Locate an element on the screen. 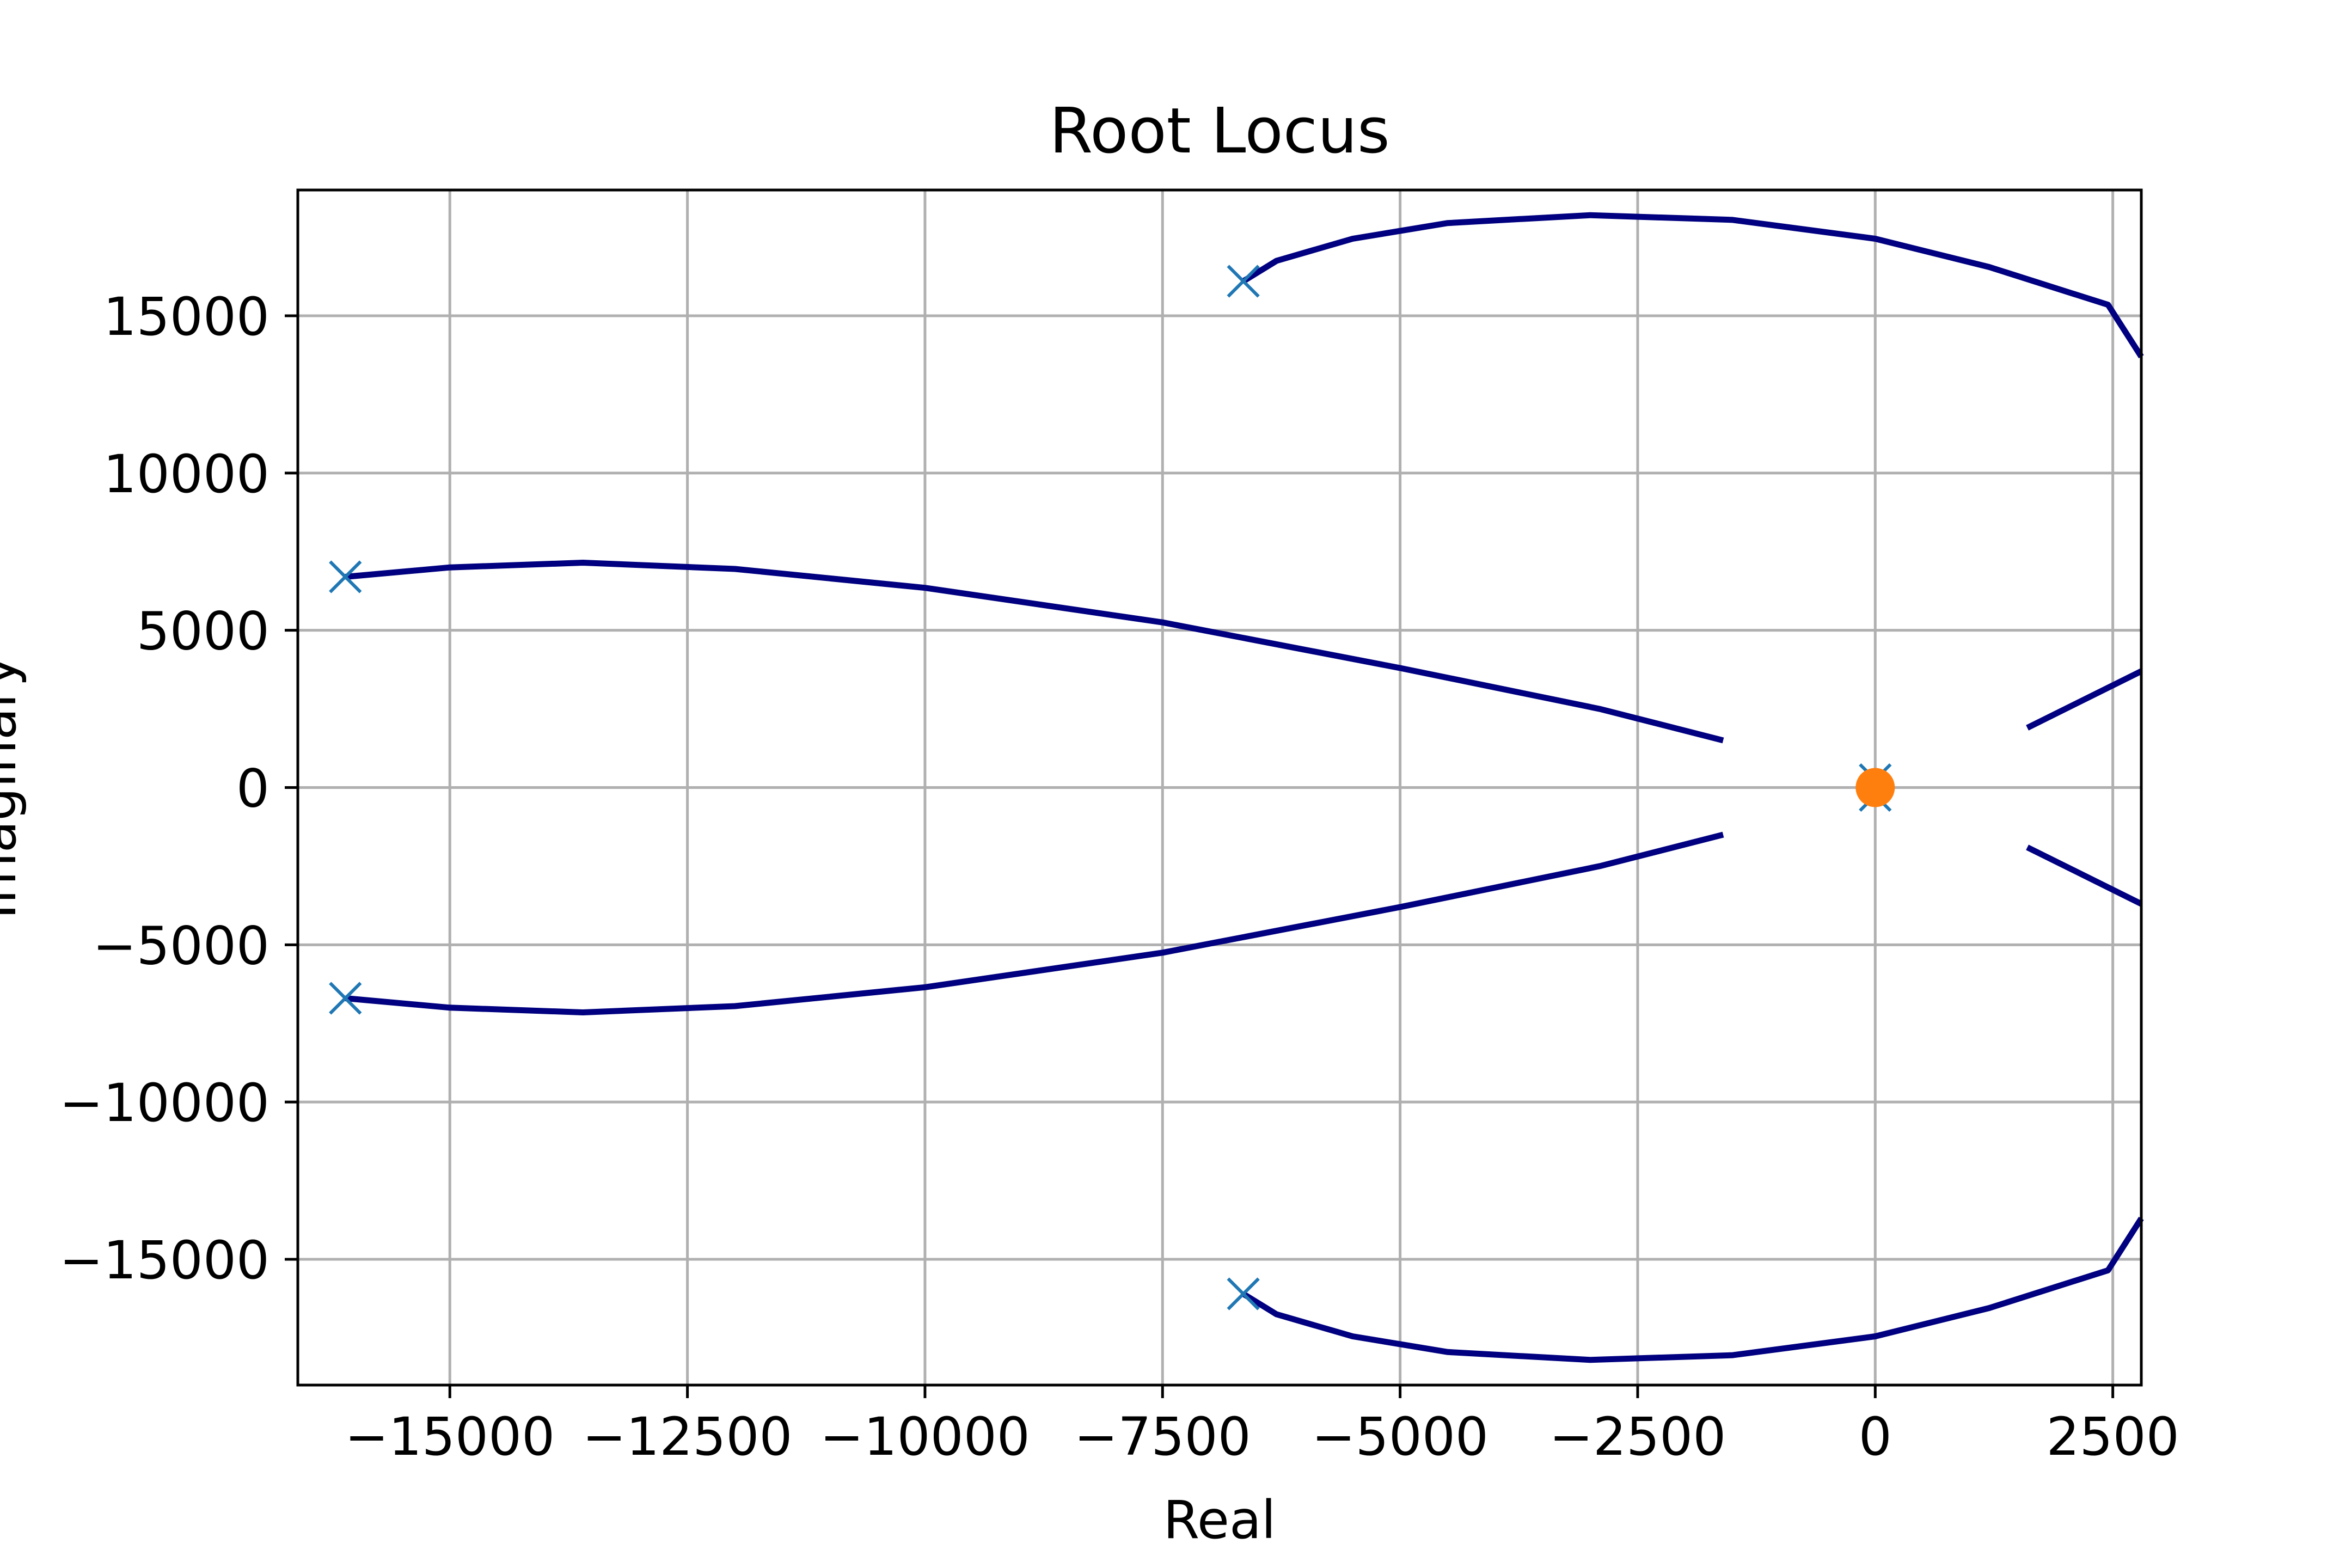 The image size is (2352, 1568). y-tick-label: 5000 is located at coordinates (203, 631).